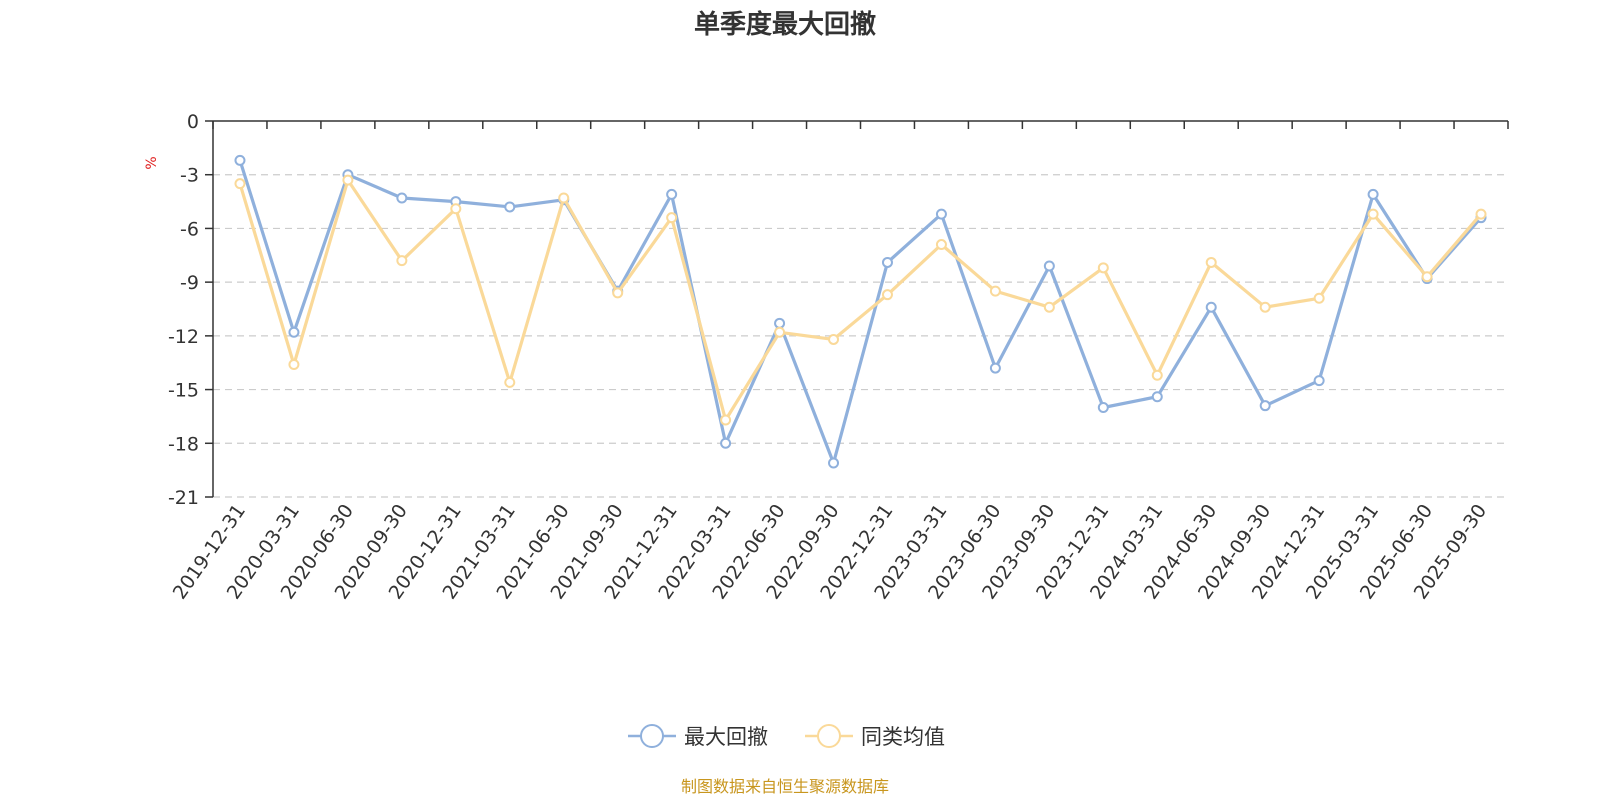 This screenshot has height=800, width=1600. I want to click on chart-title: 单季度最大回撤, so click(785, 24).